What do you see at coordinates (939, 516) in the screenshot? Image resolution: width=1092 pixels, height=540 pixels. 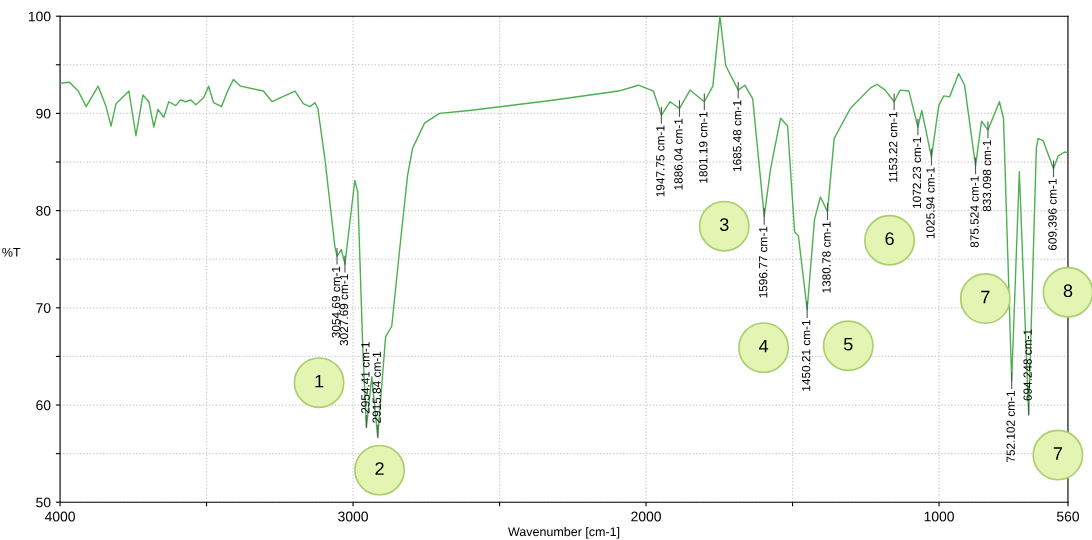 I see `x-tick-label: 1000` at bounding box center [939, 516].